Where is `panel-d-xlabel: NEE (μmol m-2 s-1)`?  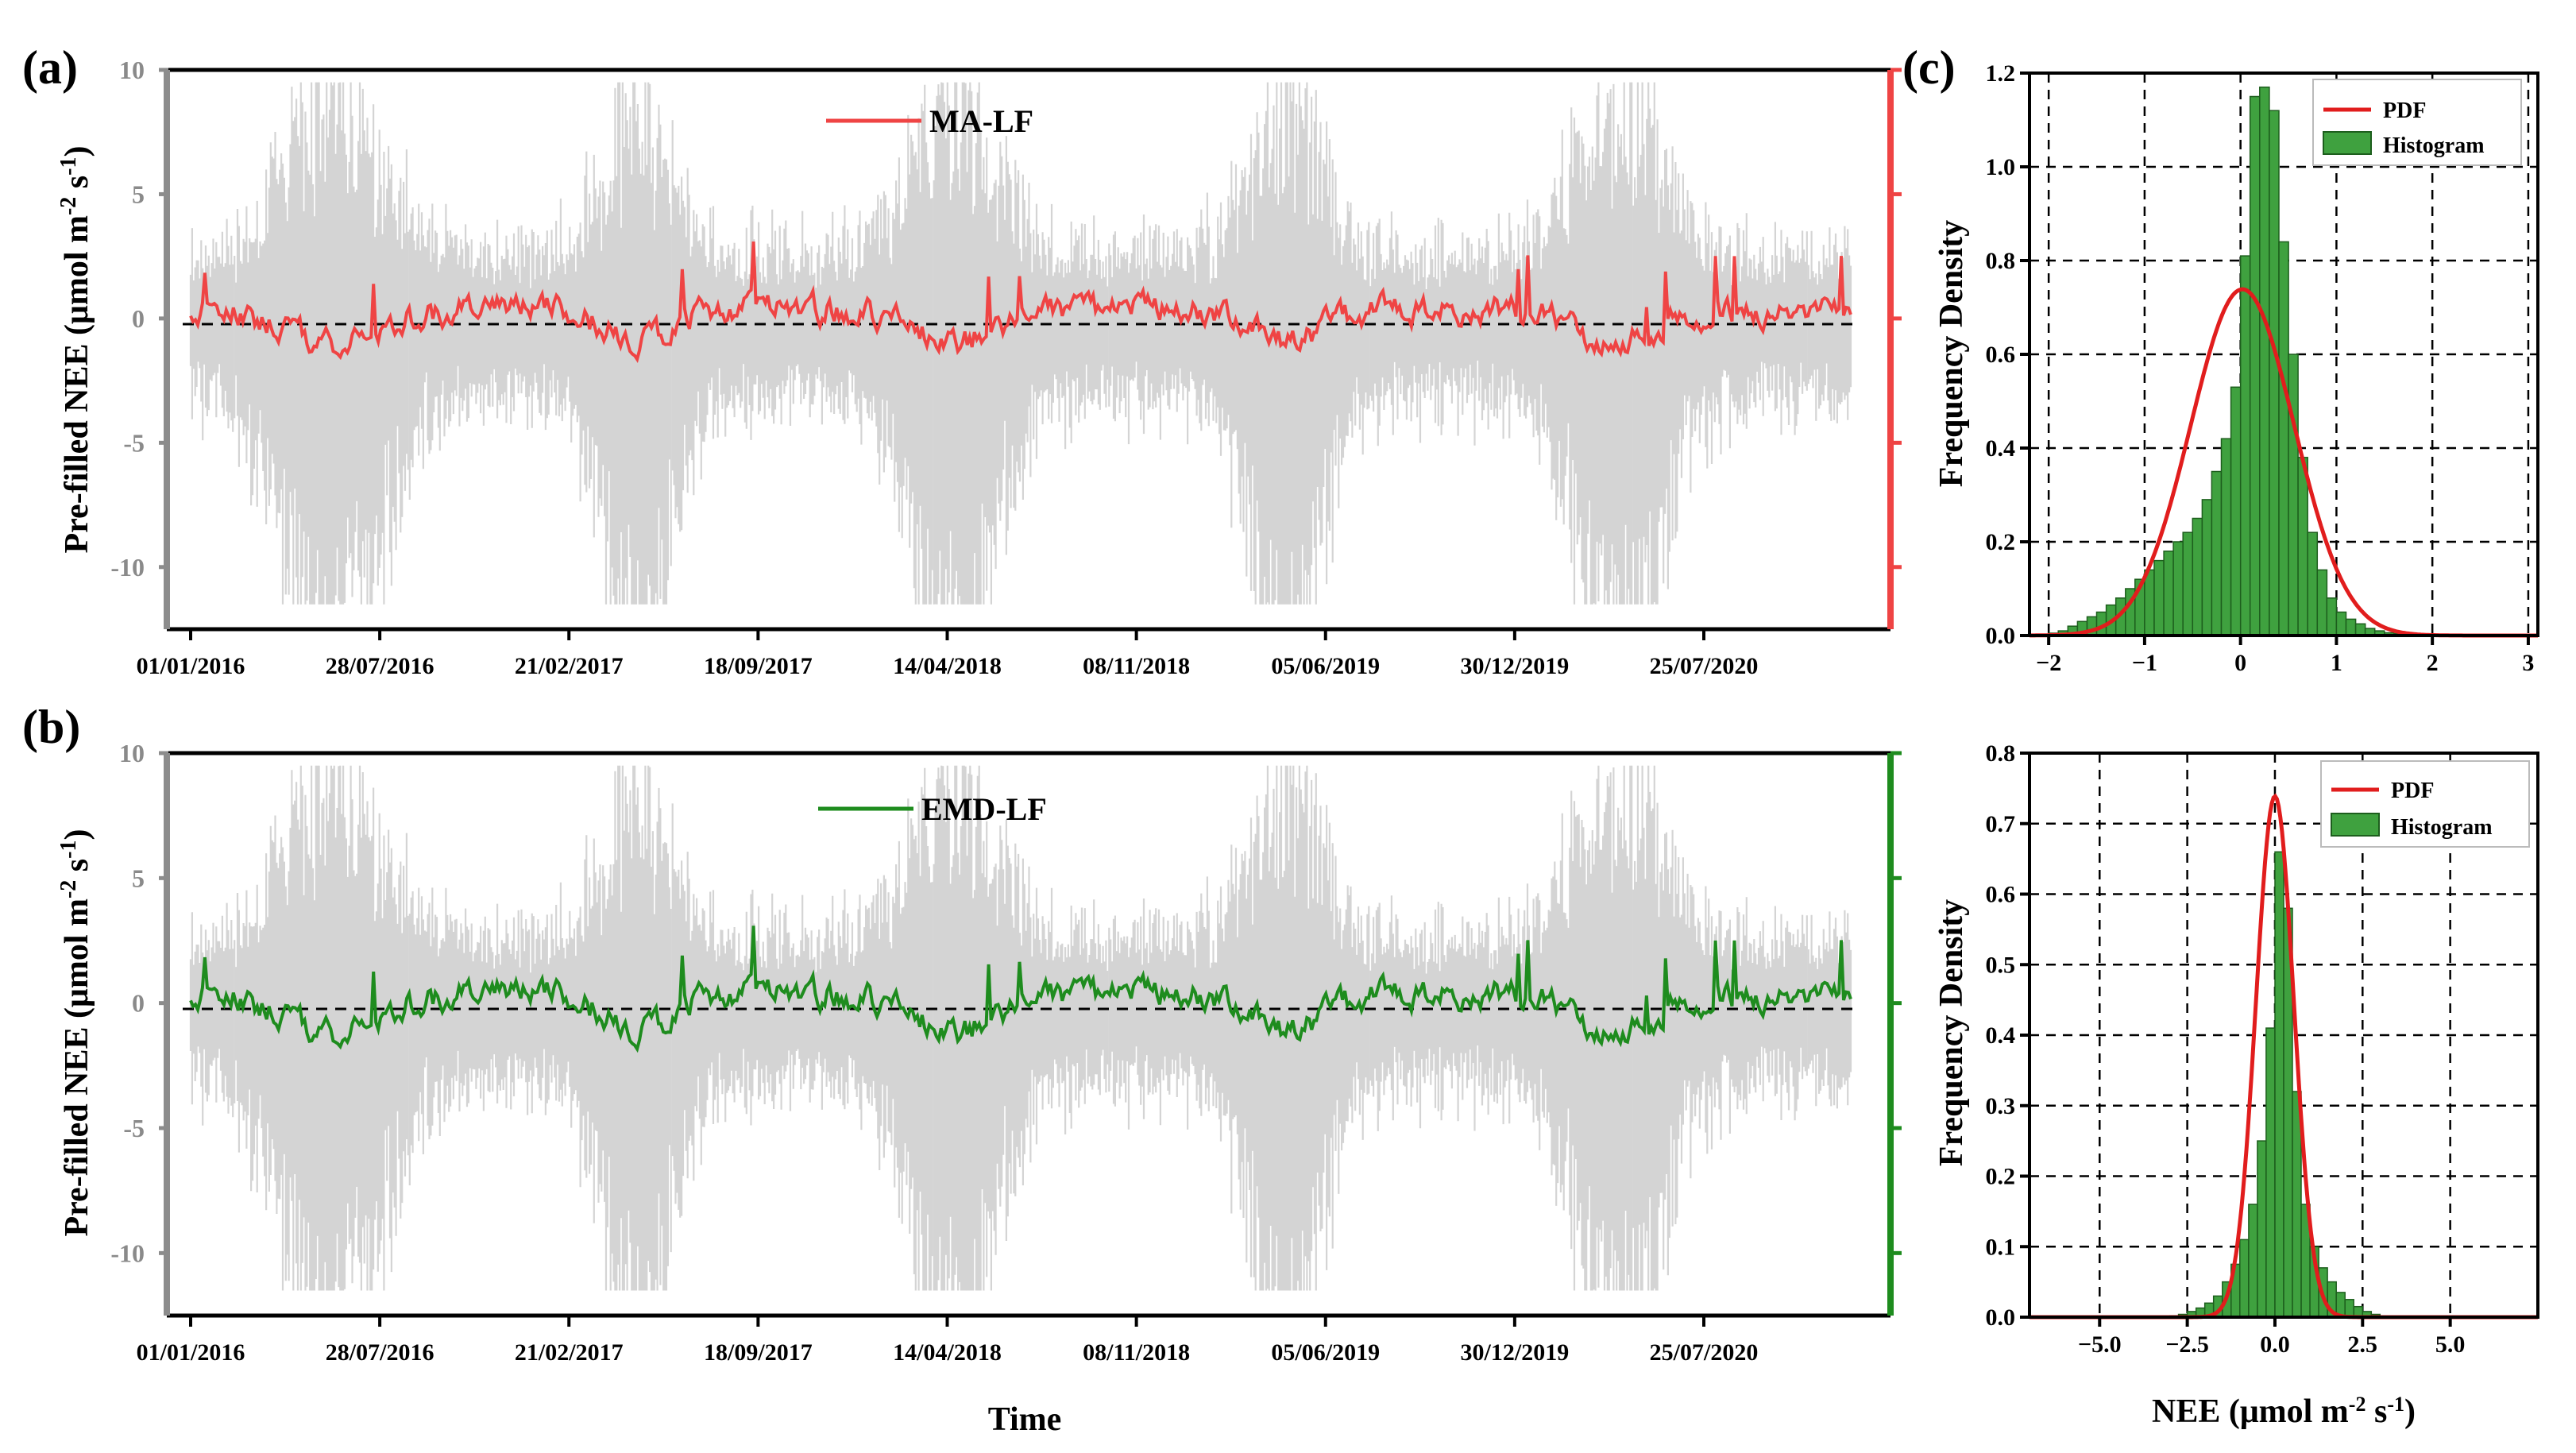 panel-d-xlabel: NEE (μmol m-2 s-1) is located at coordinates (2284, 1412).